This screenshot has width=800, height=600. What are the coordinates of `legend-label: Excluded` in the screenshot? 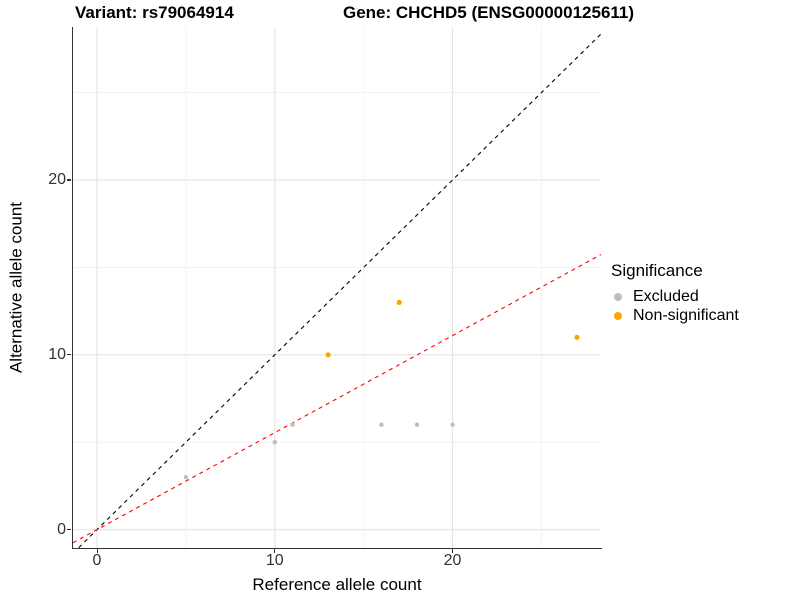 It's located at (666, 296).